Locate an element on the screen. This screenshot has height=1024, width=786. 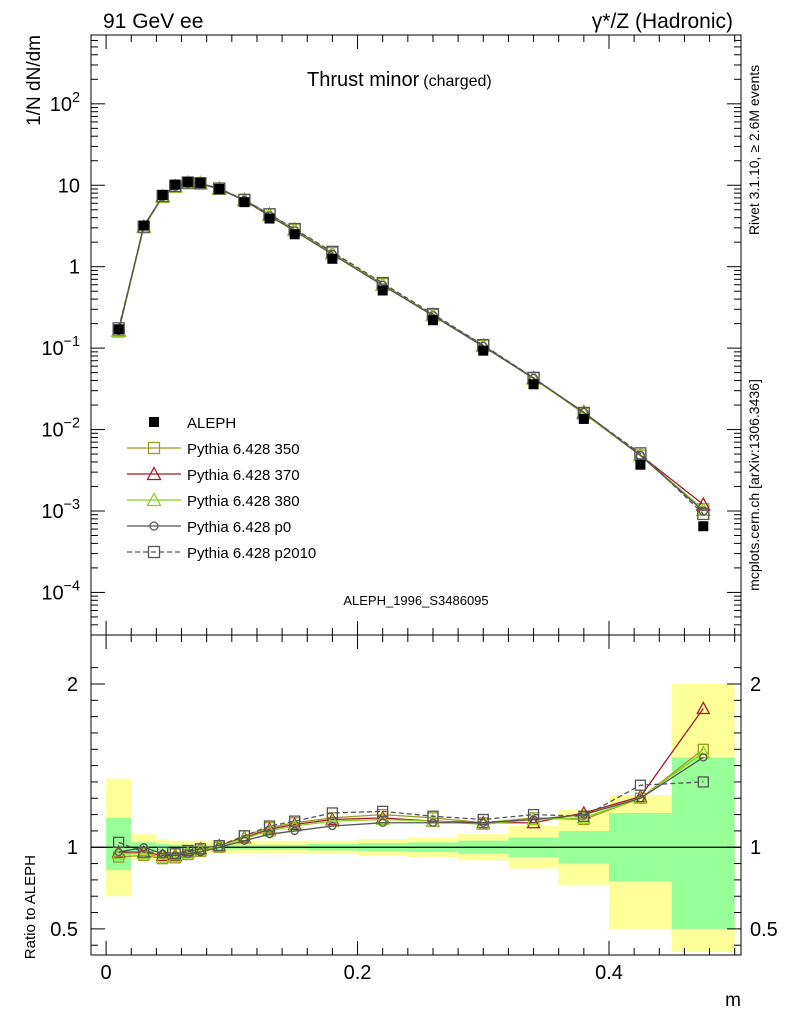
y-tick-label-3: 10⁻¹ is located at coordinates (60, 347).